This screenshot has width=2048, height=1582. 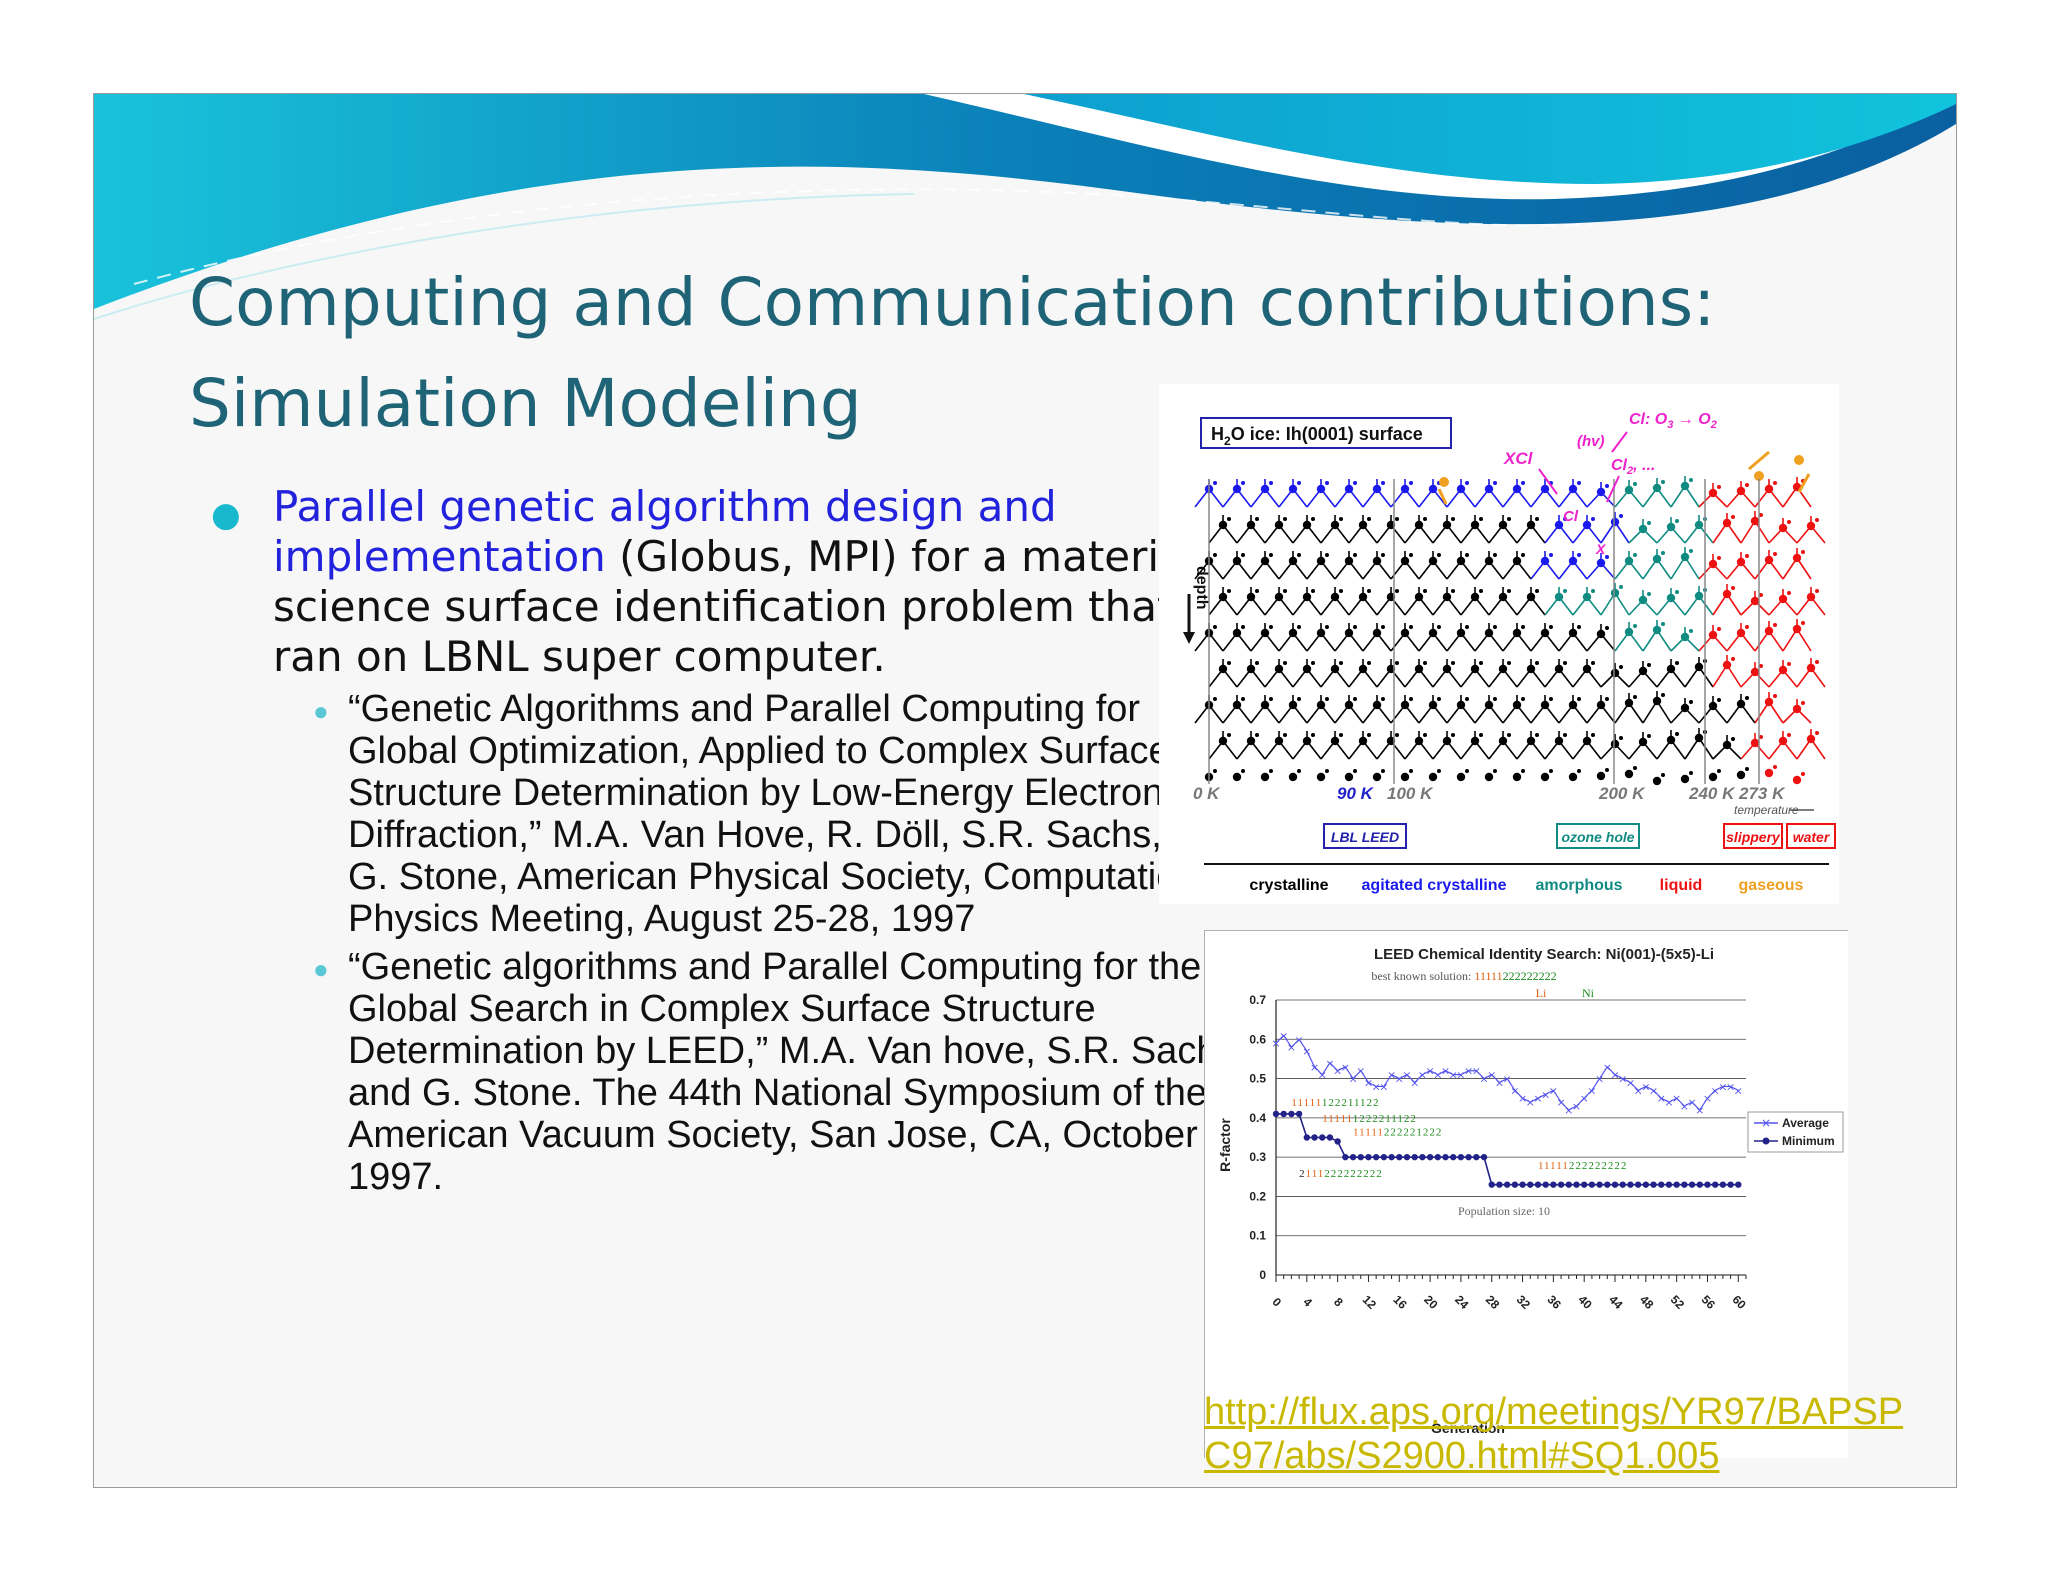 I want to click on temperature-box-label: LBL LEED, so click(x=1365, y=837).